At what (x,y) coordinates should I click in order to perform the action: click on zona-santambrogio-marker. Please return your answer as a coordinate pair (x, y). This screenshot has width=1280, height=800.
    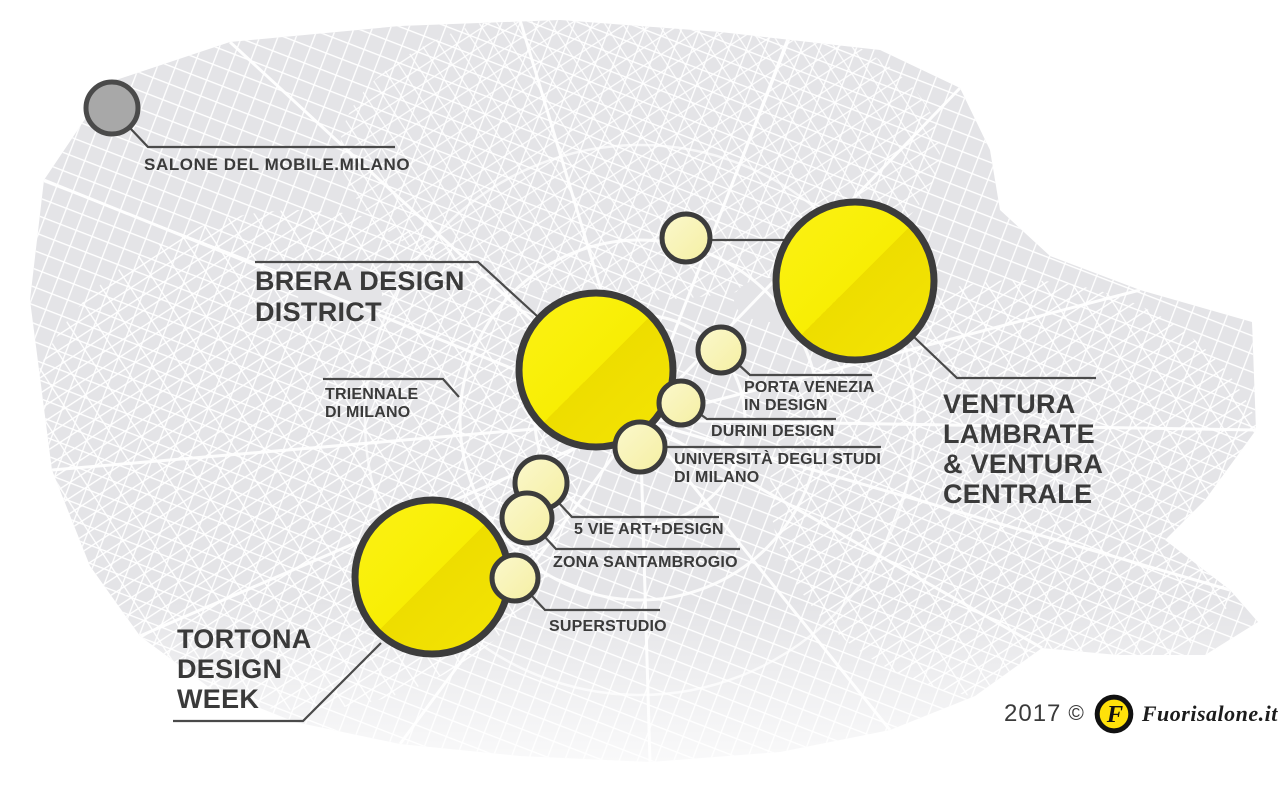
    Looking at the image, I should click on (527, 518).